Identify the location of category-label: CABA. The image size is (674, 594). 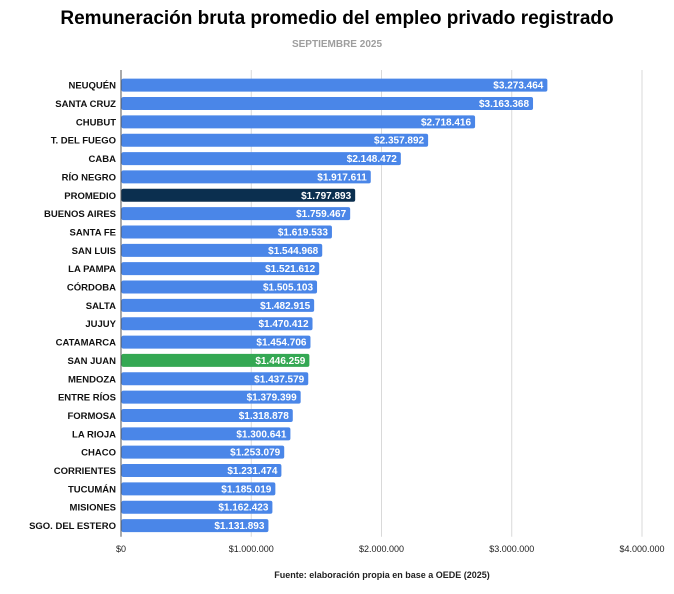
(103, 159).